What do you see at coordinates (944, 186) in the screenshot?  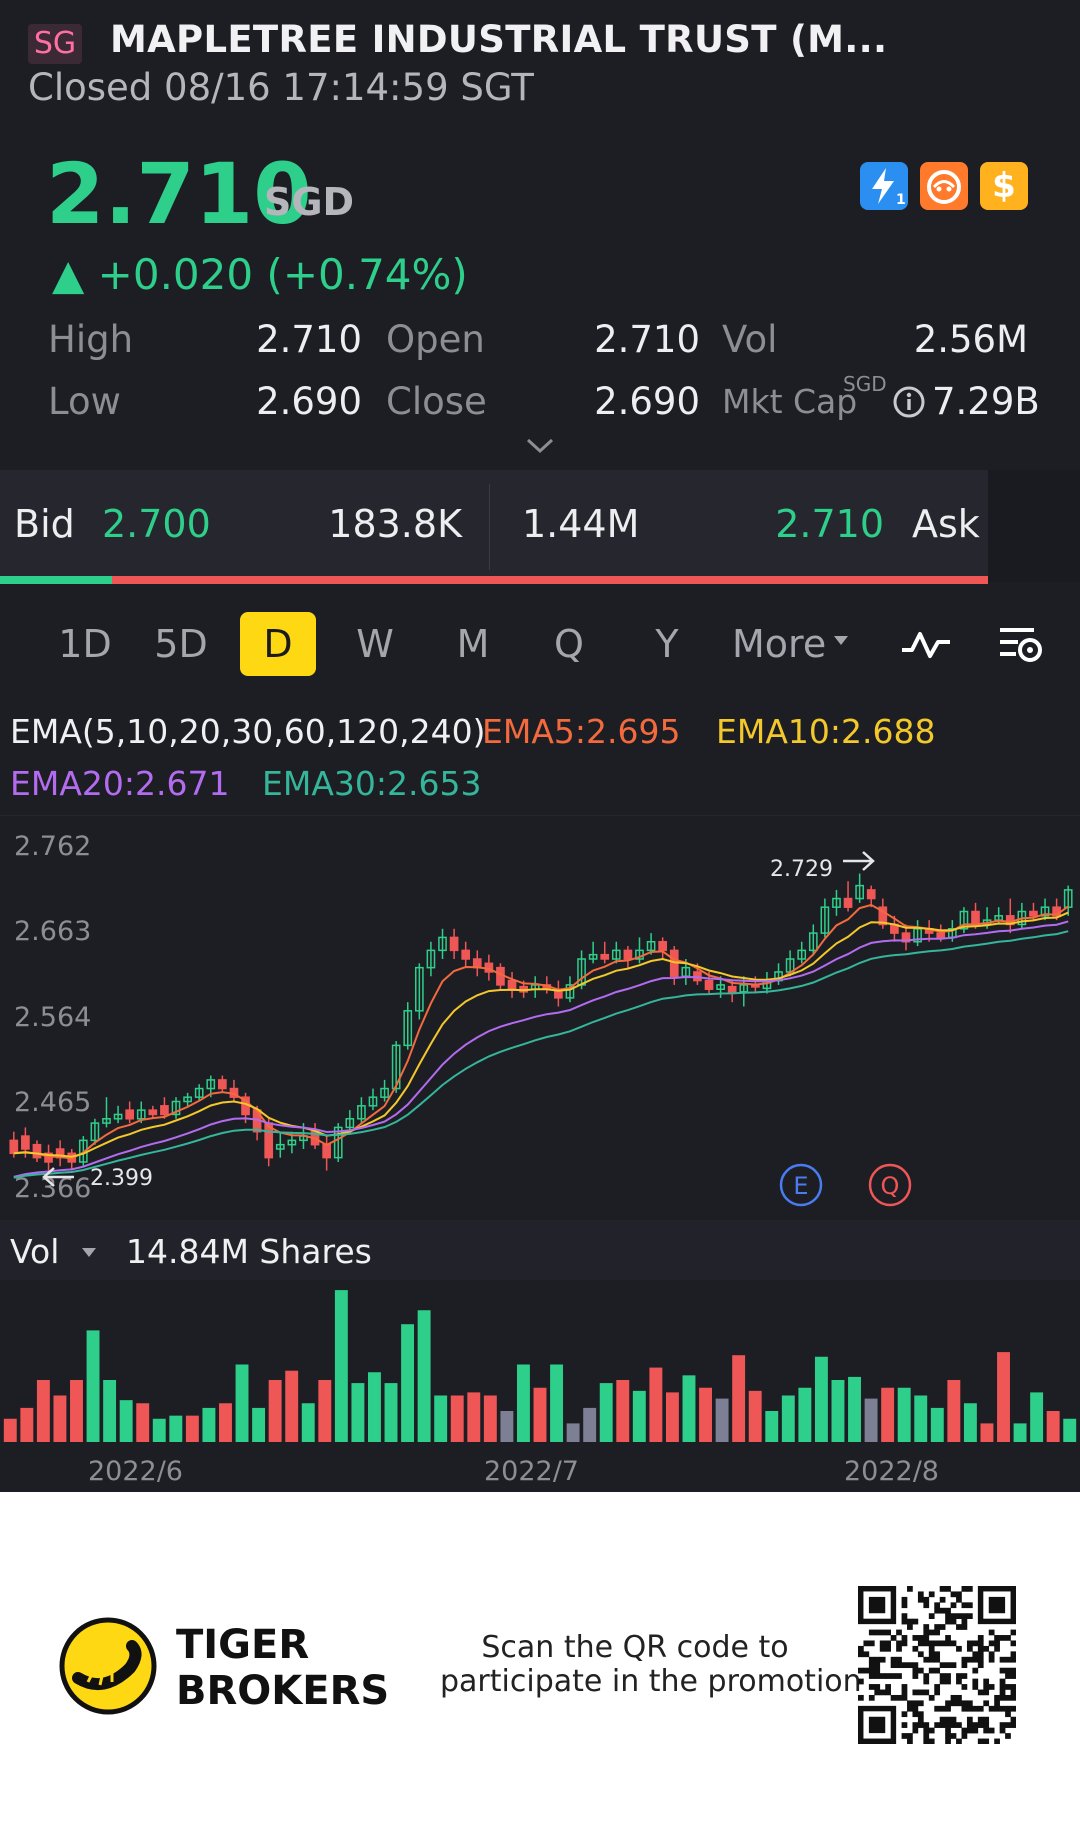 I see `mascot-icon` at bounding box center [944, 186].